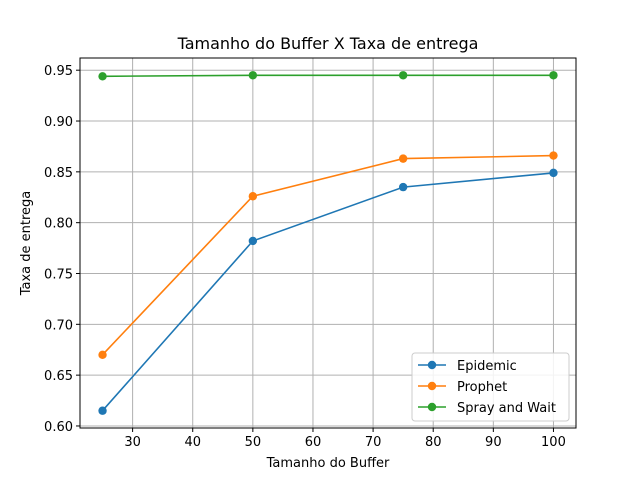 This screenshot has width=640, height=480. I want to click on legend: Epidemic Prophet Spray and Wait, so click(490, 387).